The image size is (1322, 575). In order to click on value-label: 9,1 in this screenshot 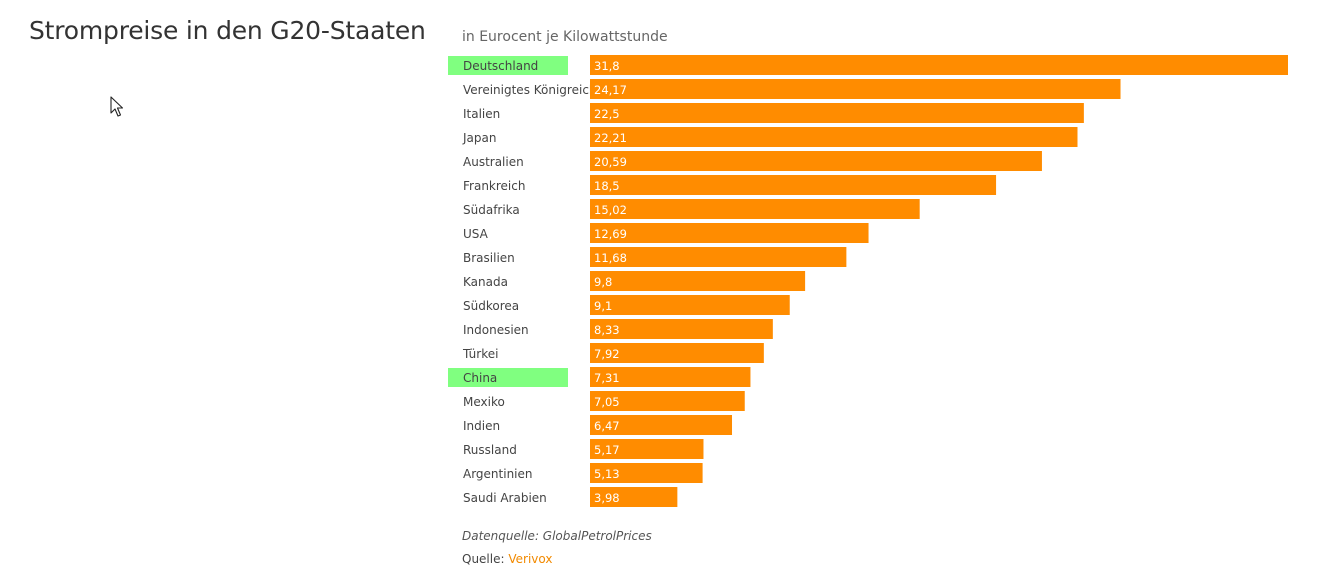, I will do `click(603, 306)`.